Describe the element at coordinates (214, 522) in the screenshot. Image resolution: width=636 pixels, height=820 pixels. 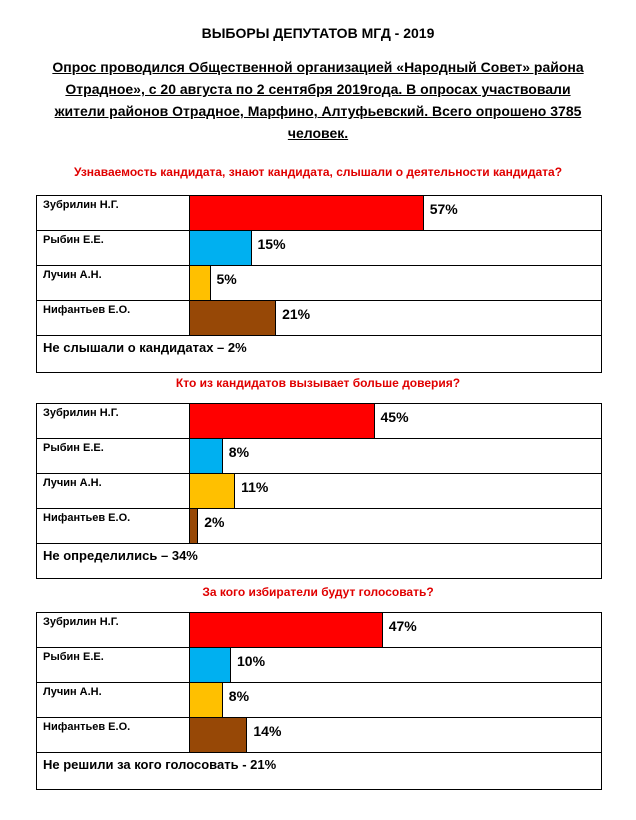
I see `value-label: 2%` at that location.